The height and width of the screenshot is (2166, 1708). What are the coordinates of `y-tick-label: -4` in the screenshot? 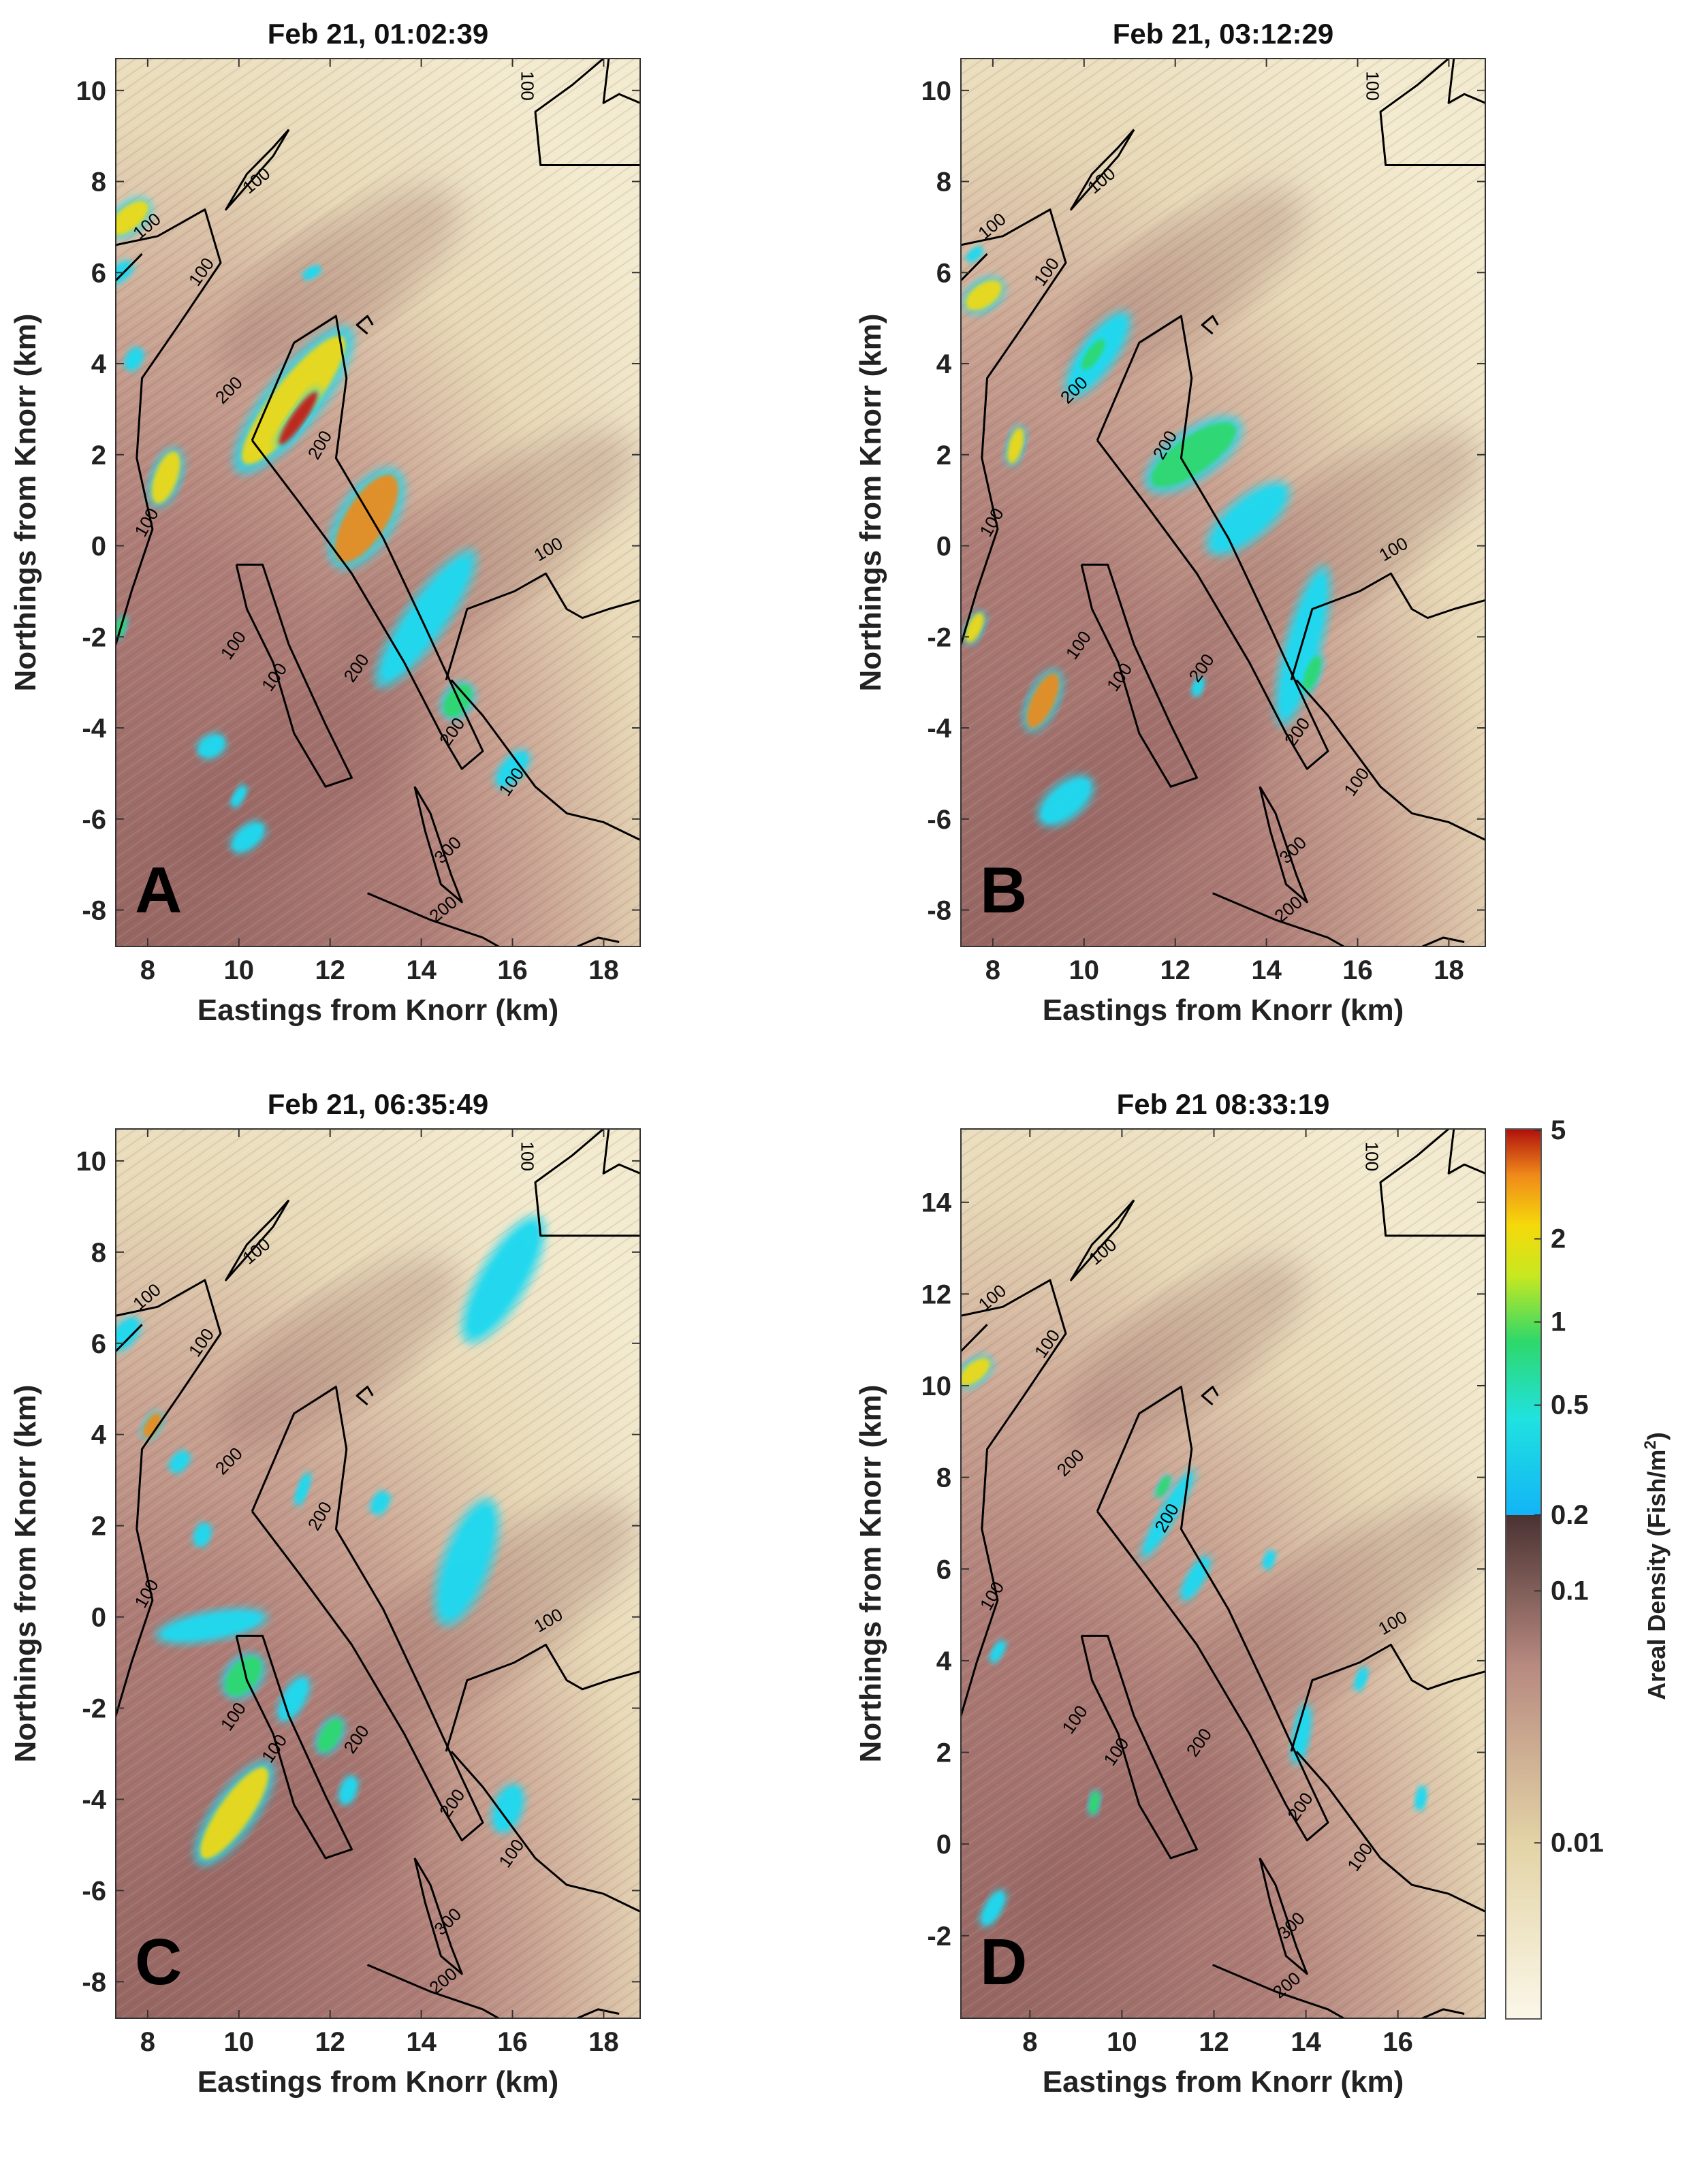 It's located at (939, 729).